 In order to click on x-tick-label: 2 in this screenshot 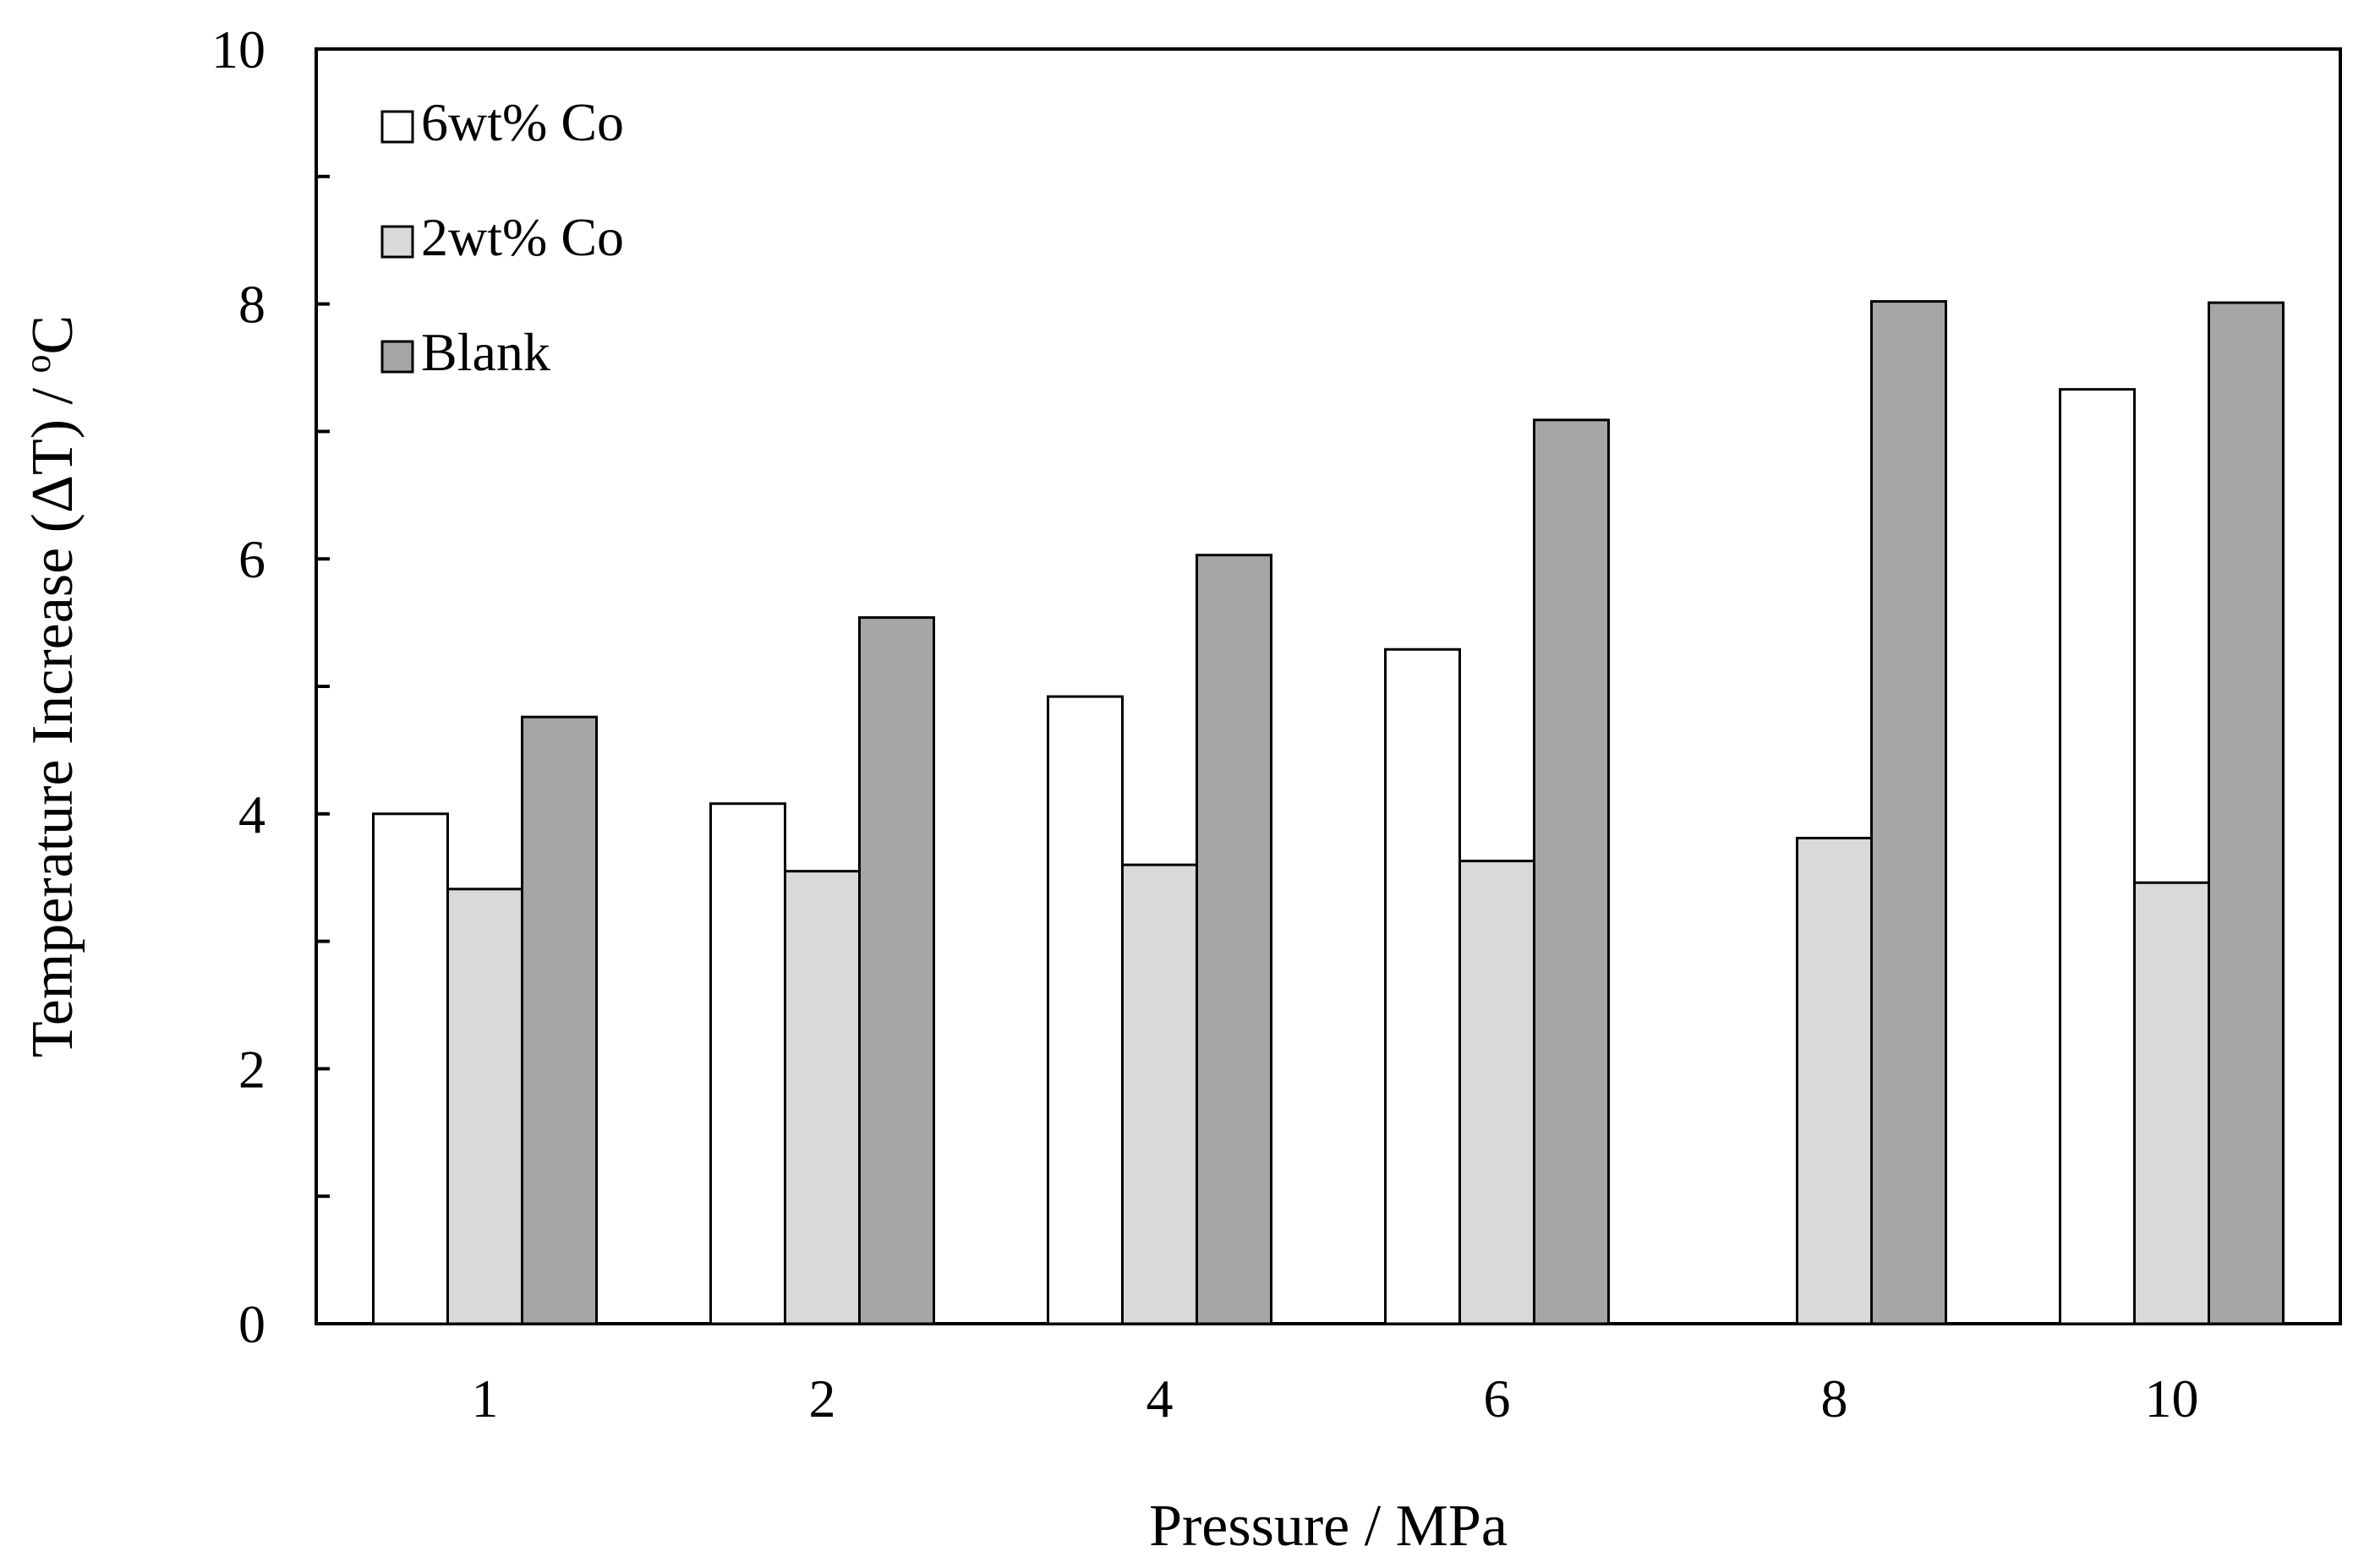, I will do `click(822, 1399)`.